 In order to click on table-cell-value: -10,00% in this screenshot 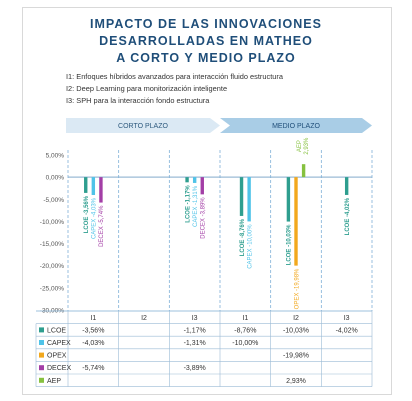, I will do `click(245, 343)`.